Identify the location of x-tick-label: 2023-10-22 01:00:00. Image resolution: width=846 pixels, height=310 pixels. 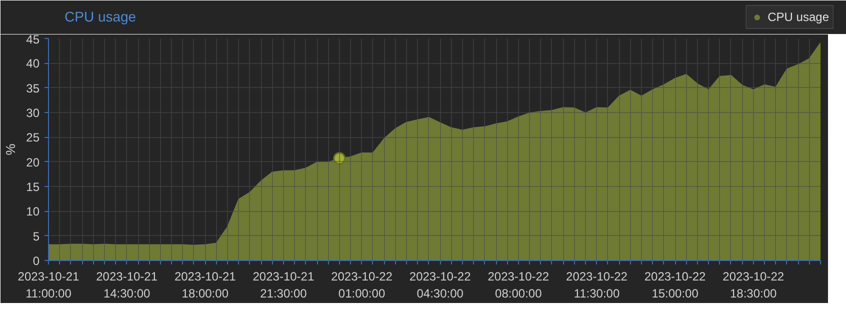
(362, 285).